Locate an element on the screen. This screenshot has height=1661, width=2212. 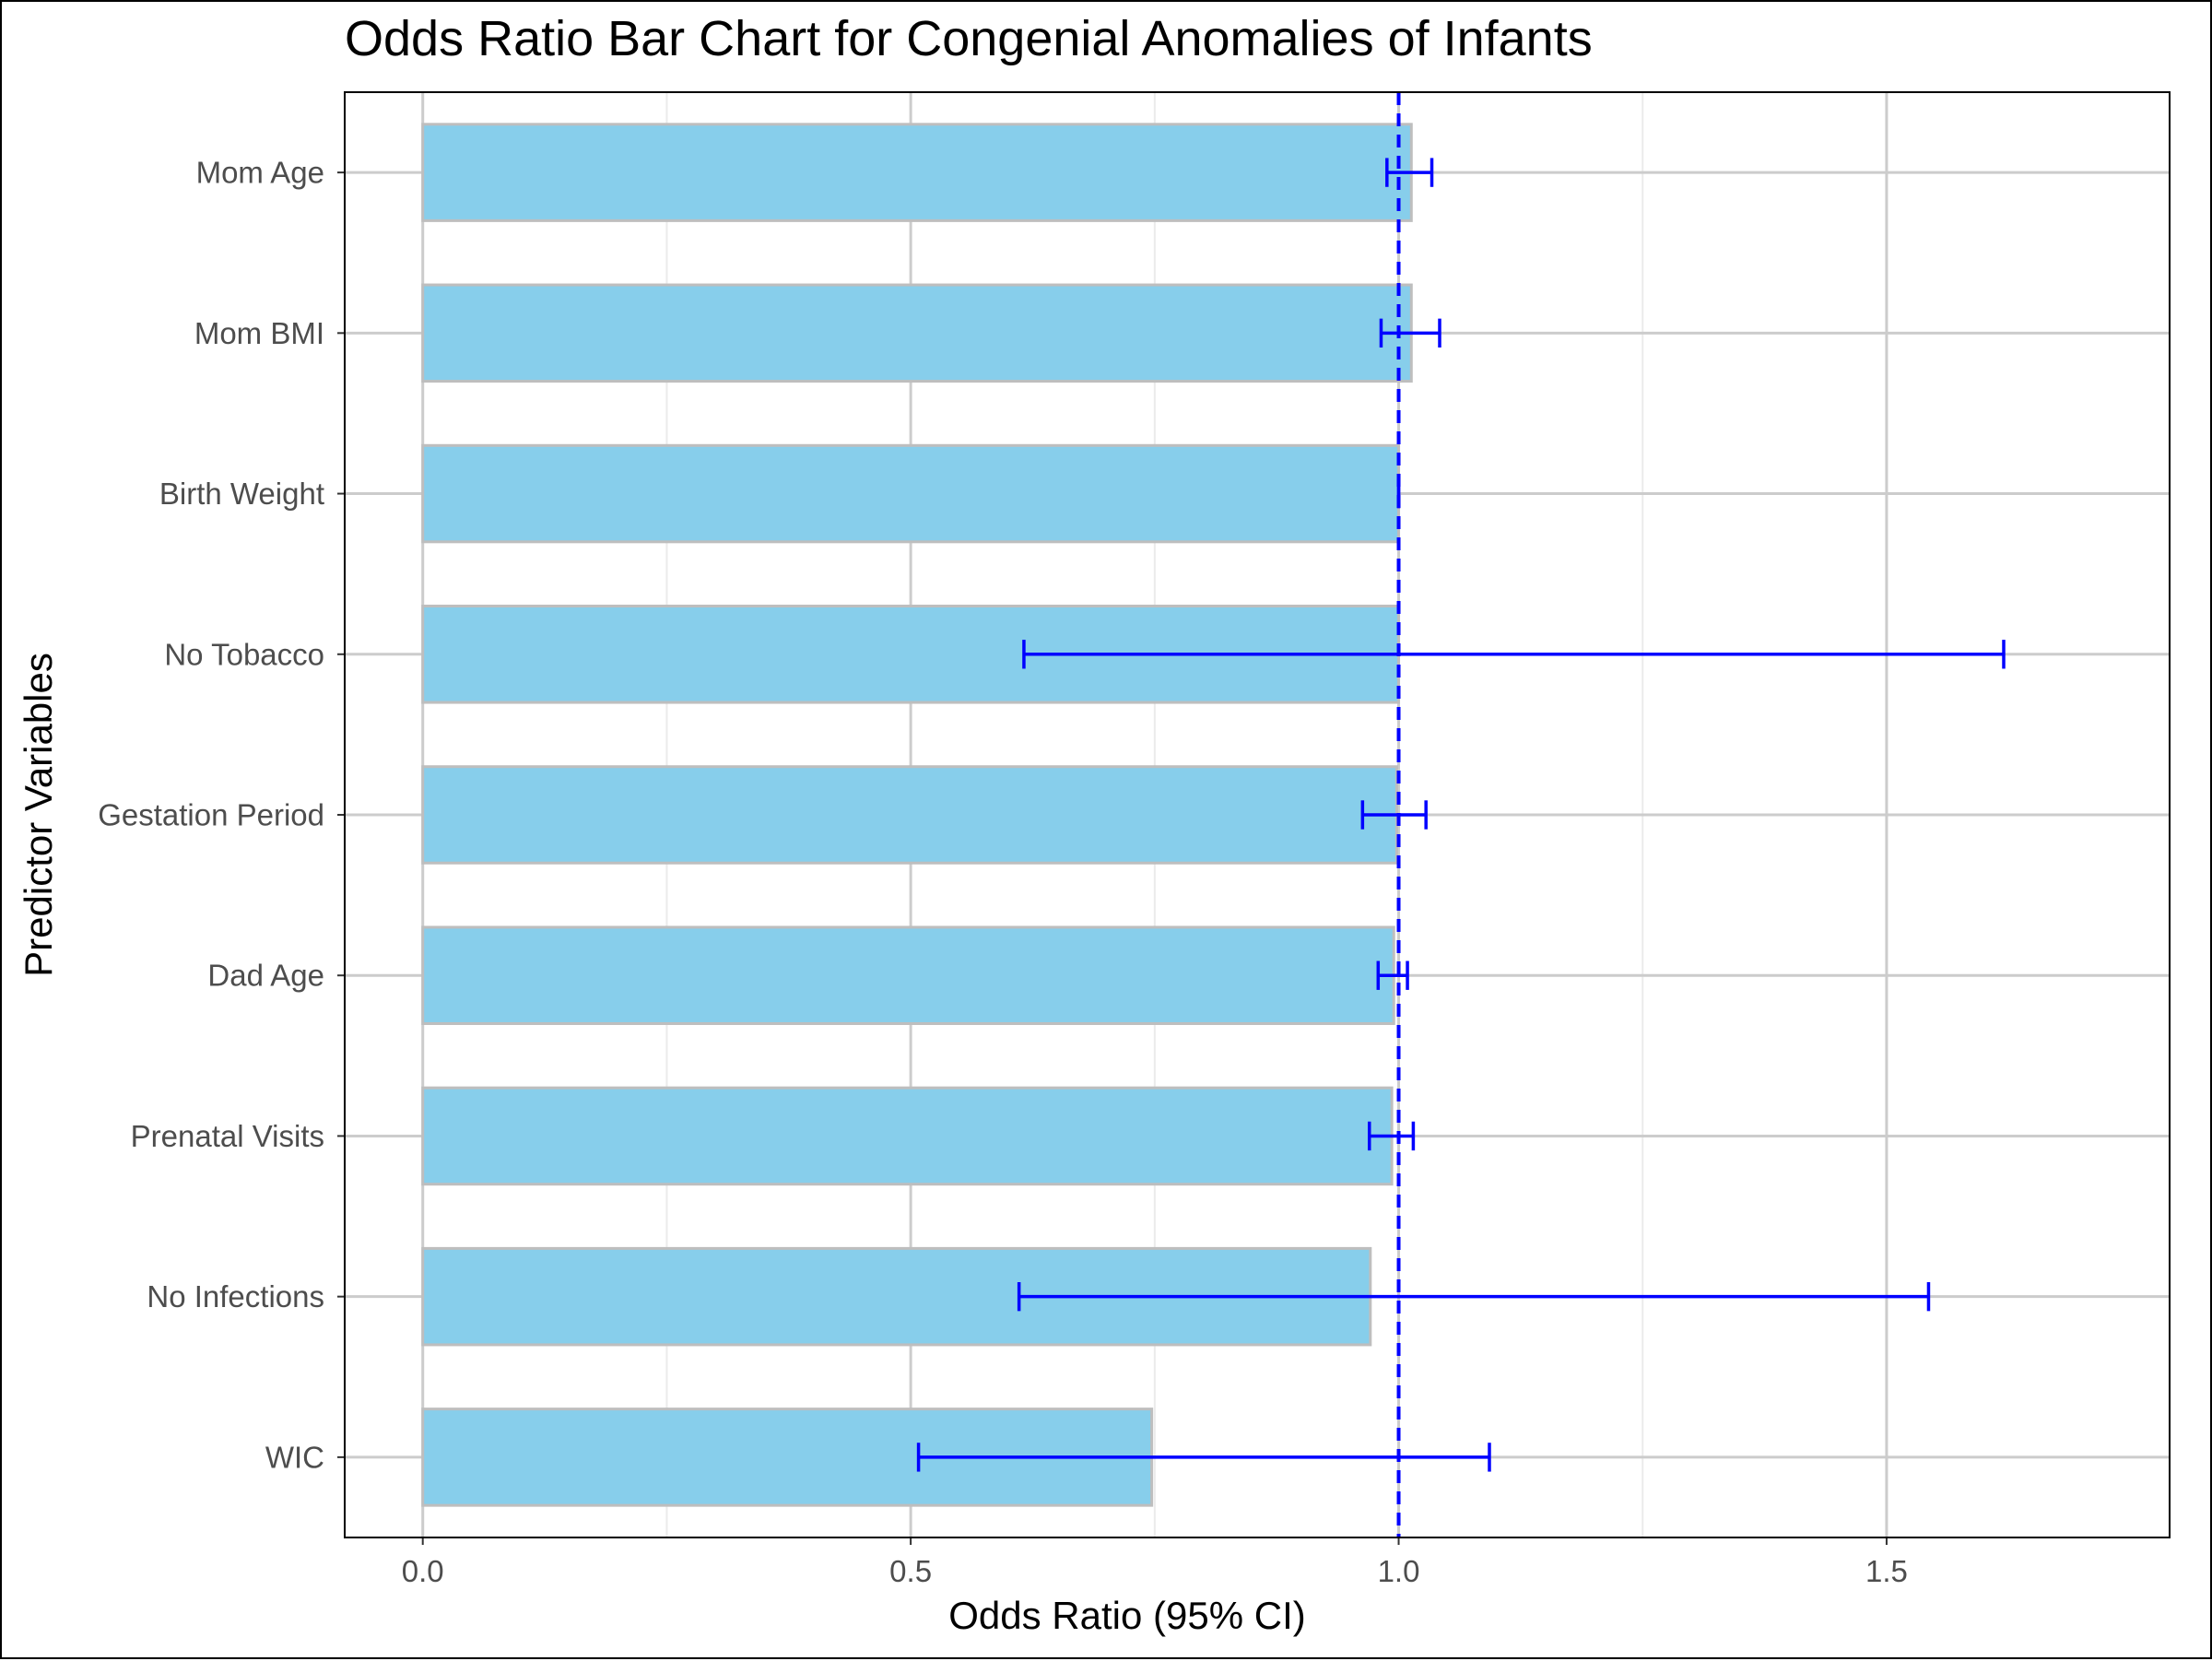
x-axis-ticks: 0.0 0.5 1.0 1.5 is located at coordinates (1155, 1563).